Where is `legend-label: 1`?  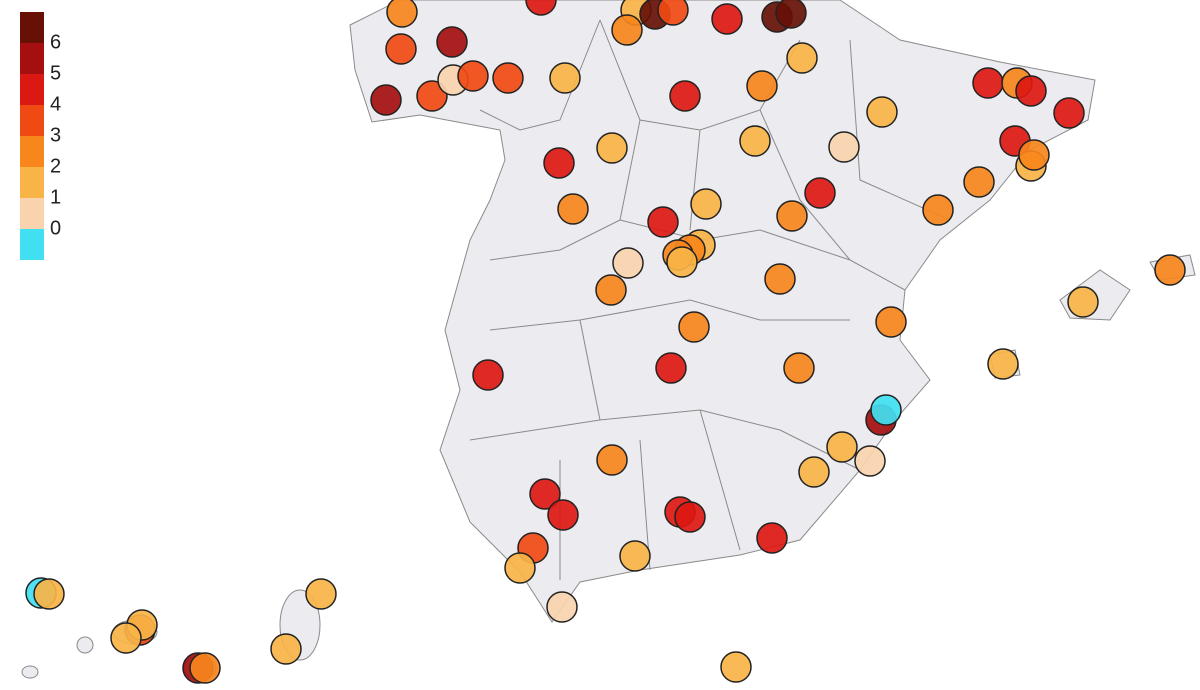
legend-label: 1 is located at coordinates (55, 197).